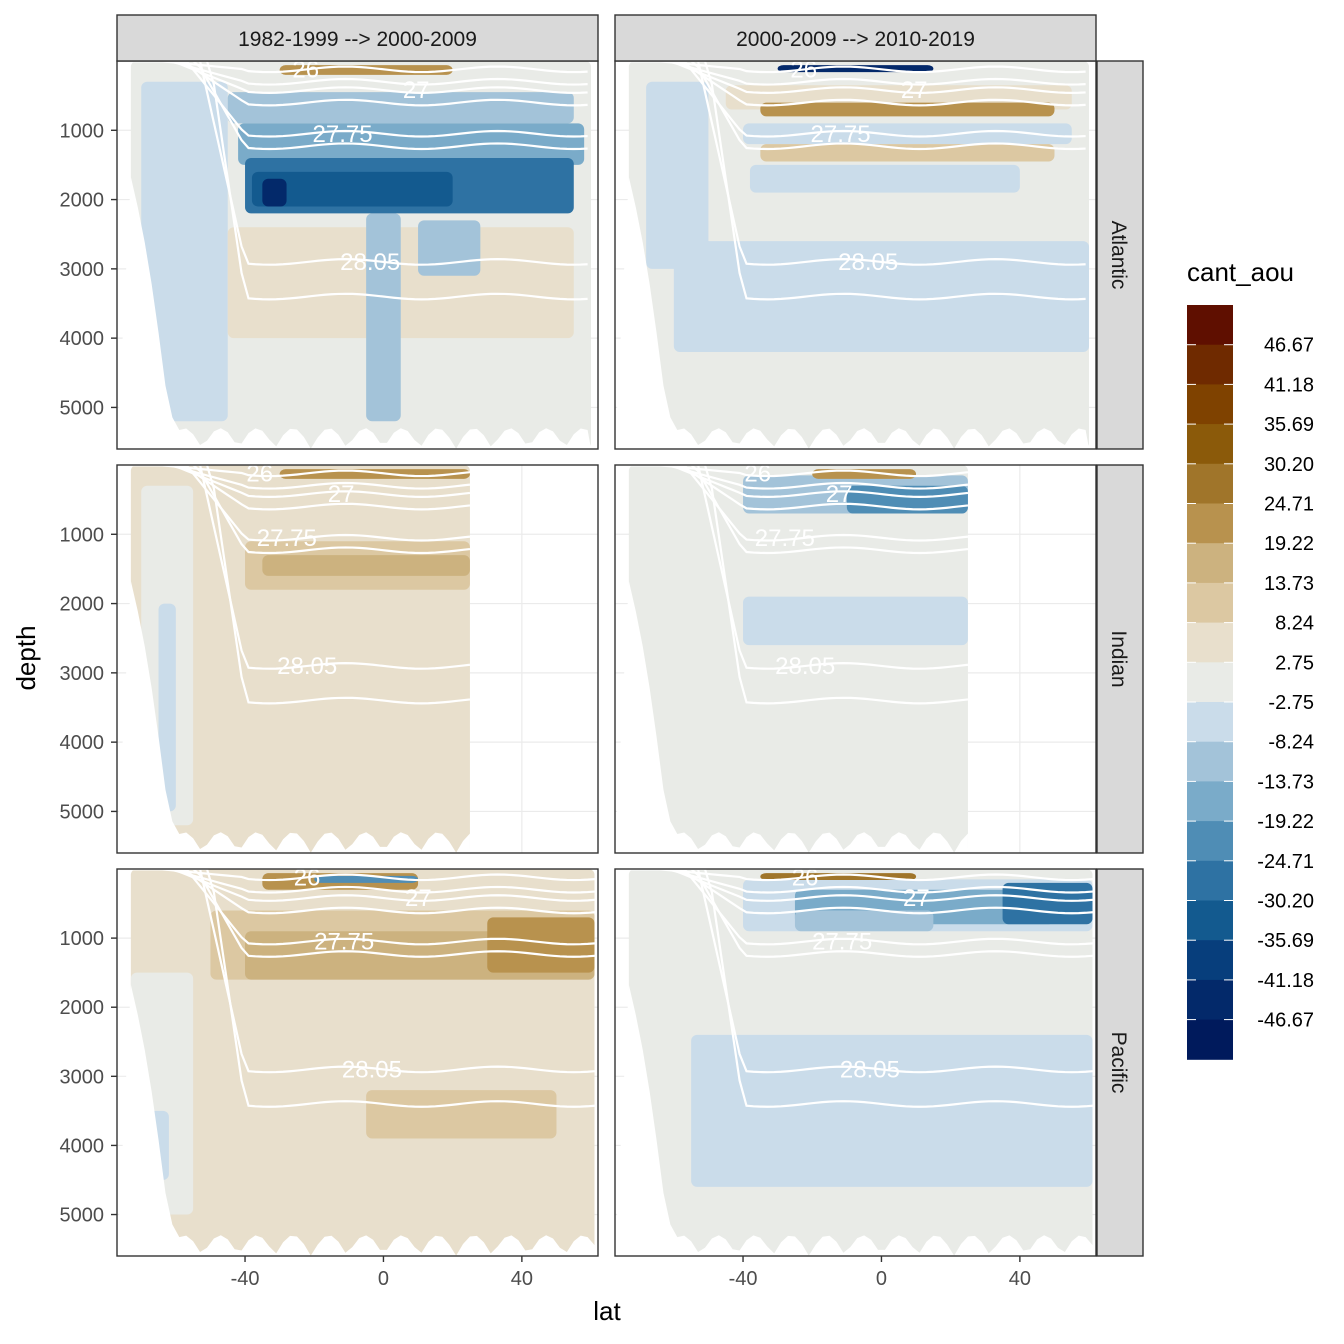 The image size is (1344, 1344). I want to click on legend-label: -30.20, so click(1285, 902).